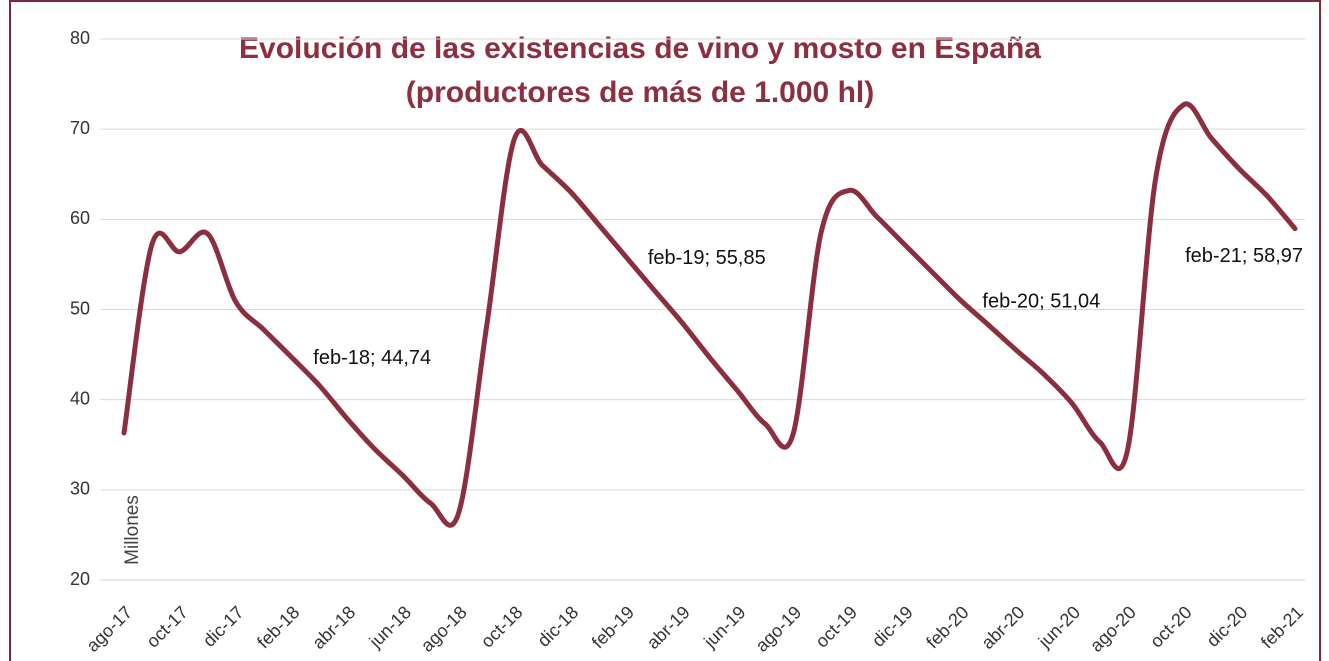 The height and width of the screenshot is (661, 1329). Describe the element at coordinates (837, 627) in the screenshot. I see `x-tick-label: oct-19` at that location.